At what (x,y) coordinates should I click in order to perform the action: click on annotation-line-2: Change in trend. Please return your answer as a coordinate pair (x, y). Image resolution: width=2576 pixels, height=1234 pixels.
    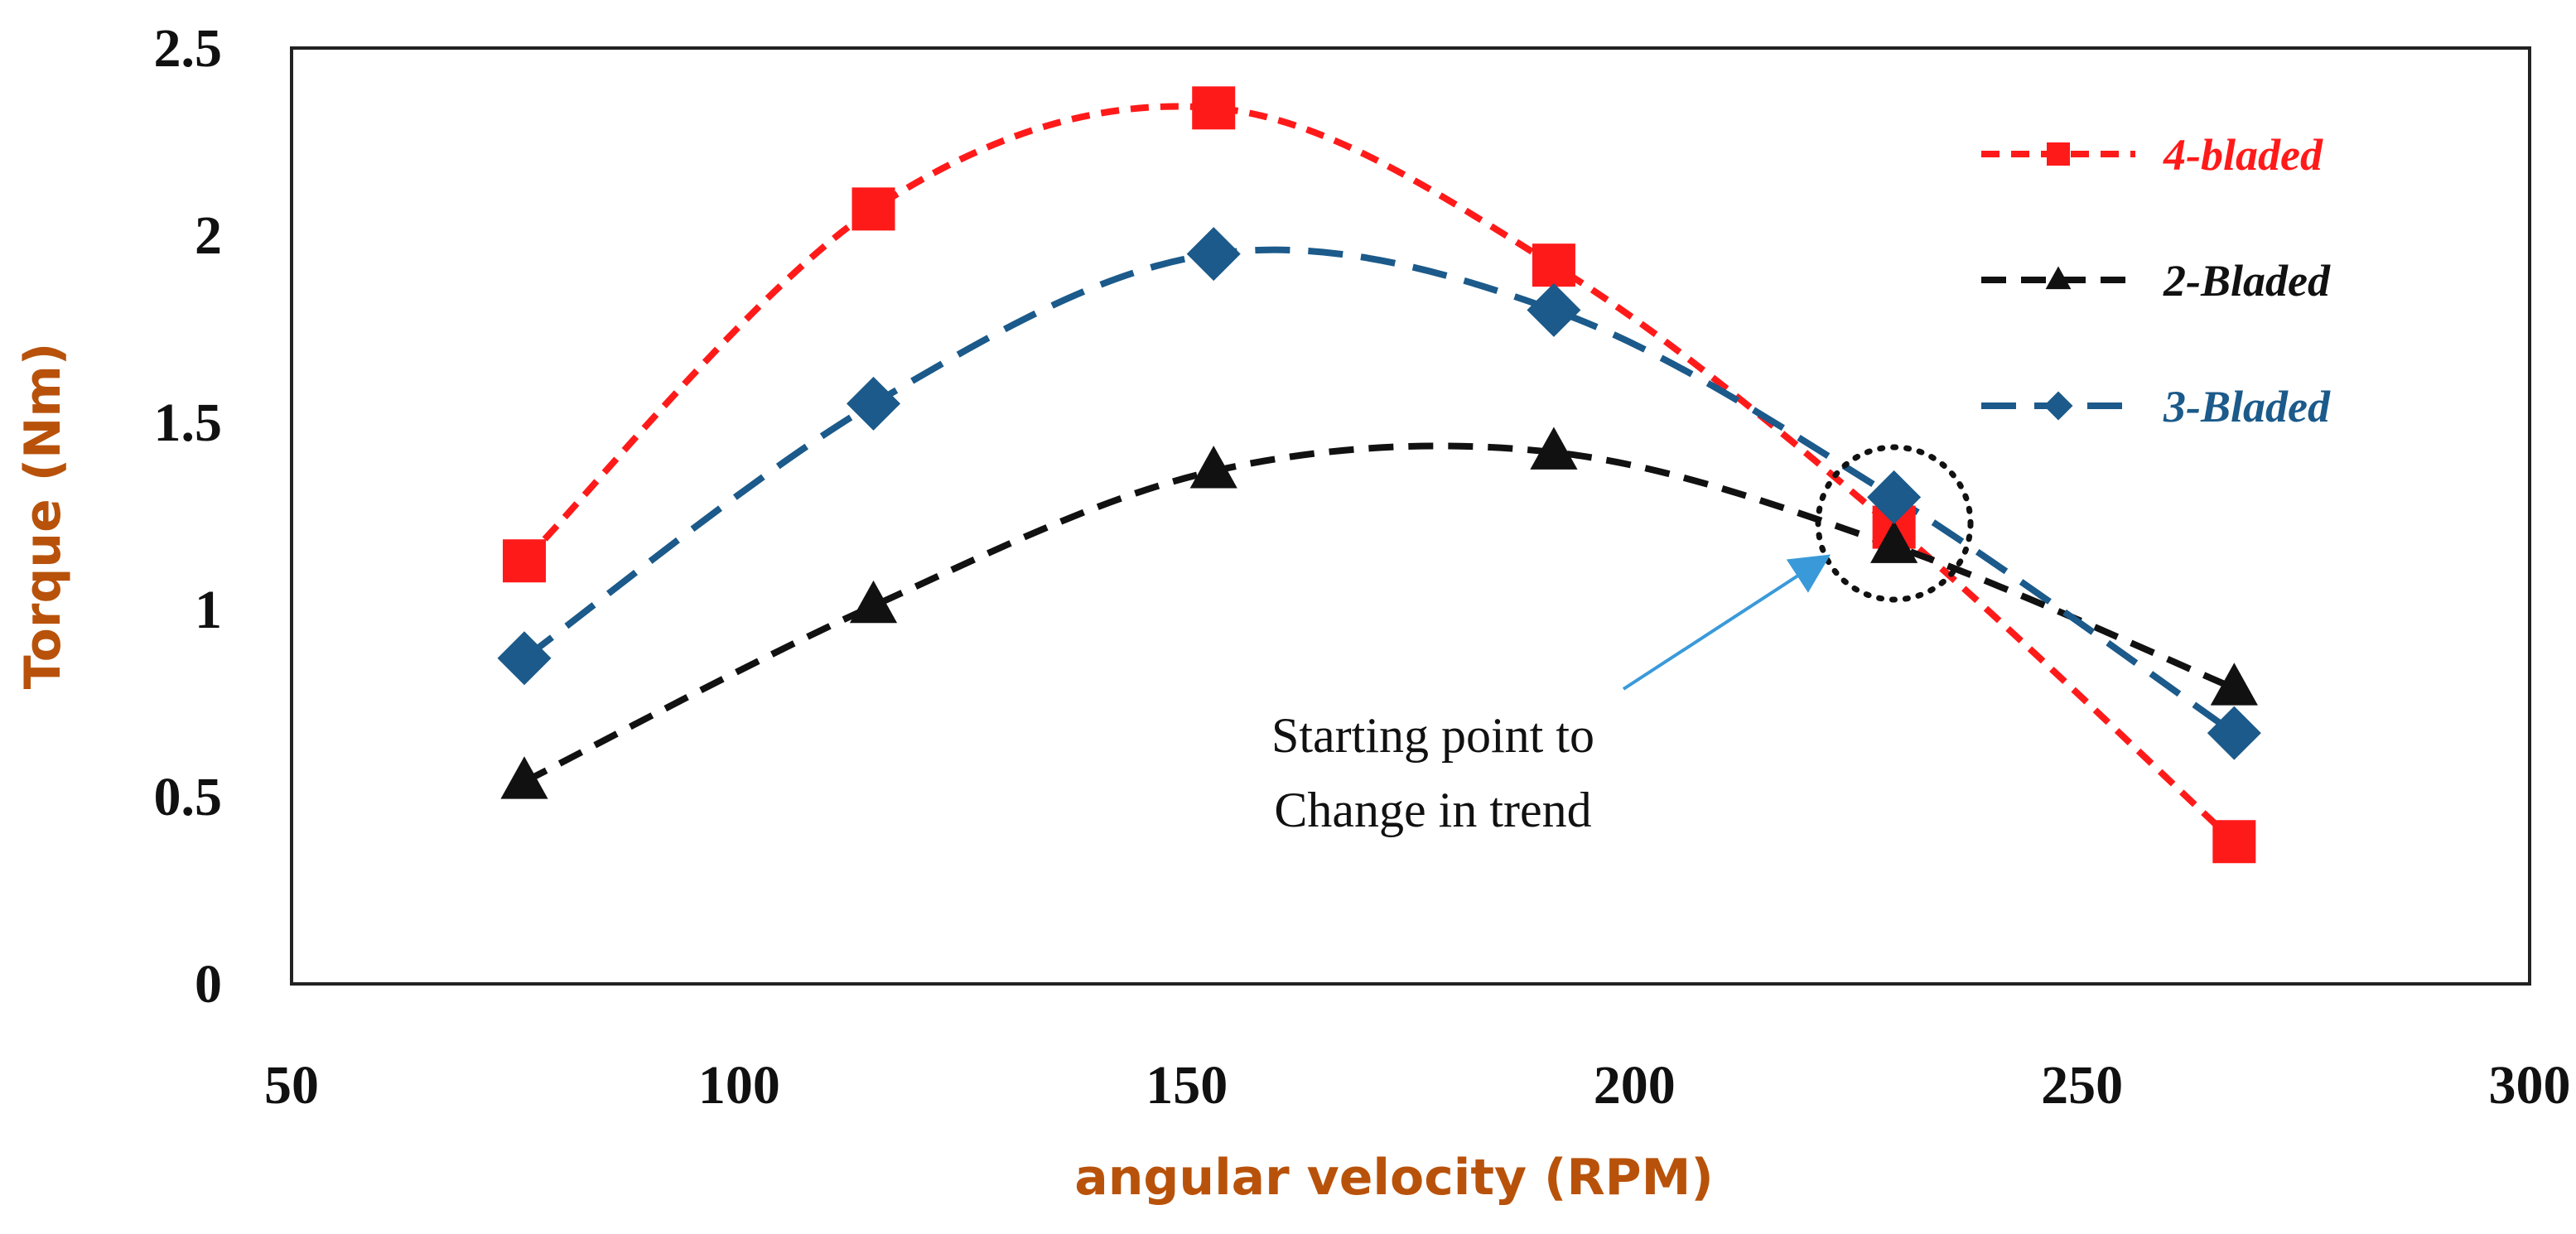
    Looking at the image, I should click on (1432, 810).